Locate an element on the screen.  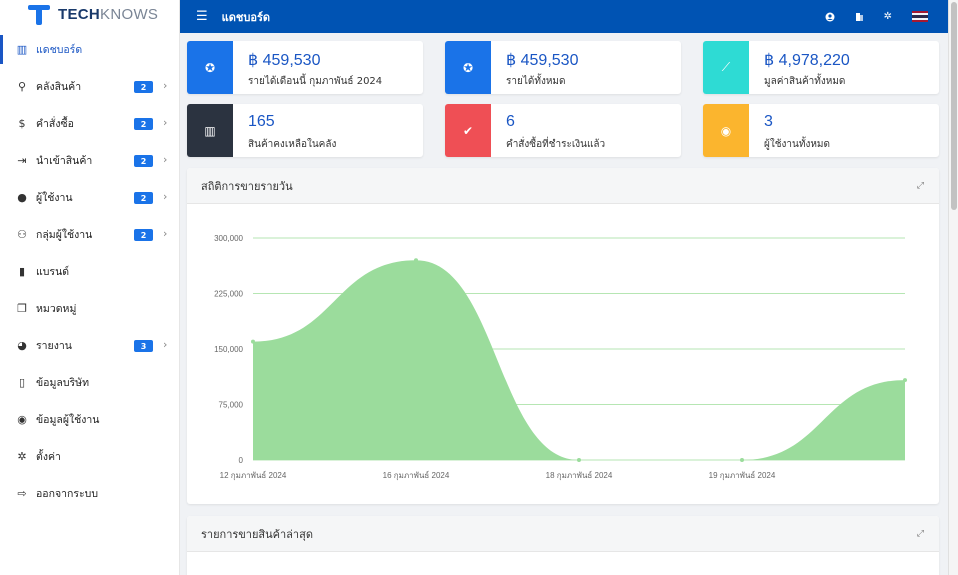
scrollbar-thumb is located at coordinates (954, 106).